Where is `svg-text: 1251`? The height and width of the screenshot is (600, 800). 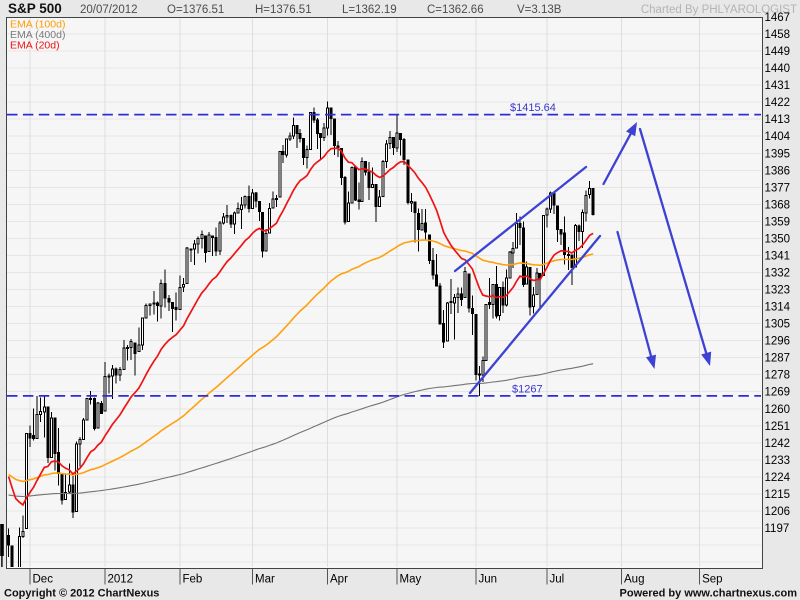 svg-text: 1251 is located at coordinates (778, 427).